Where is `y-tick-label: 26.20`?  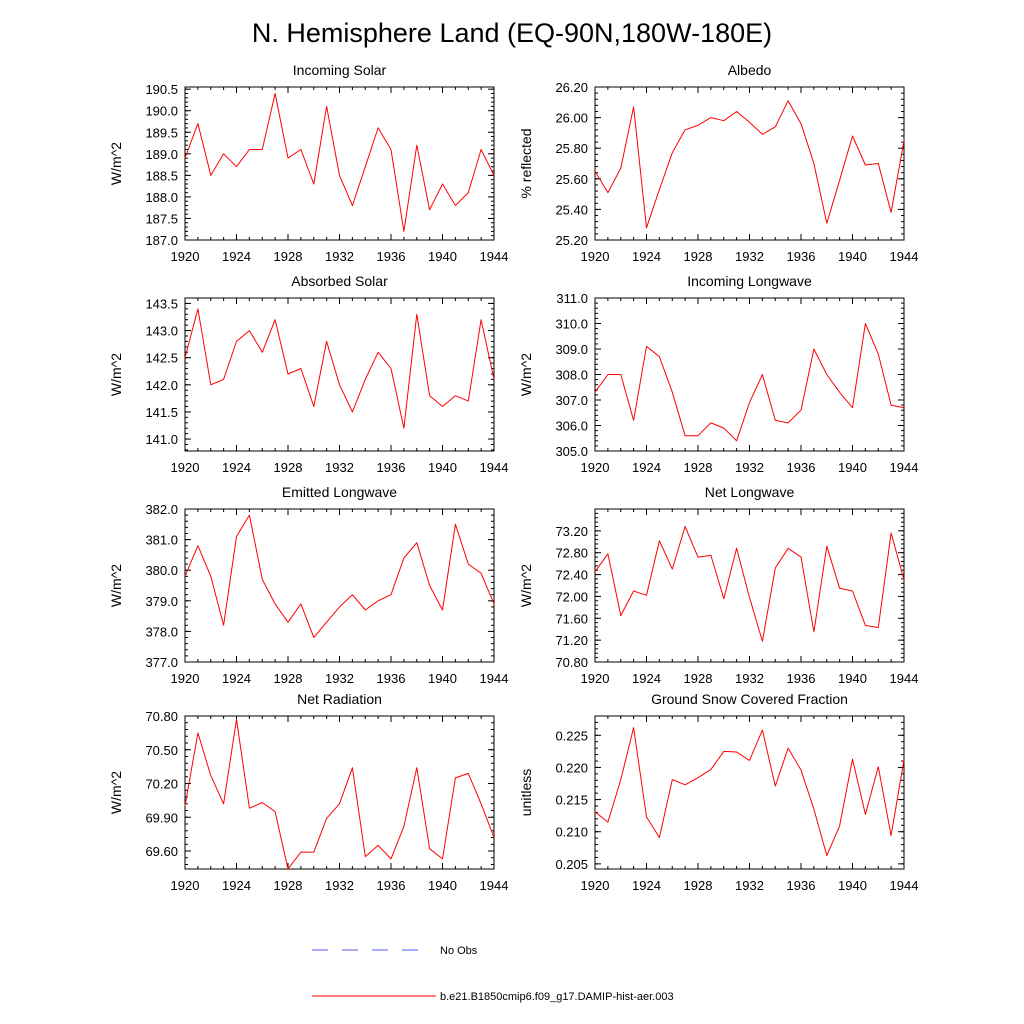 y-tick-label: 26.20 is located at coordinates (571, 87).